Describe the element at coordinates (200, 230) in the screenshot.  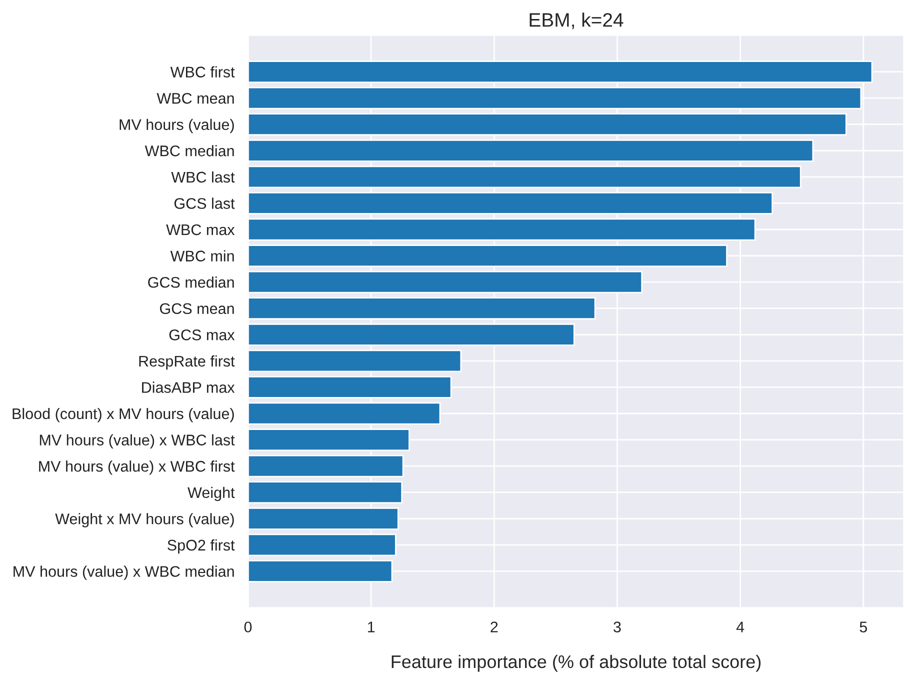
I see `y-tick-label: WBC max` at that location.